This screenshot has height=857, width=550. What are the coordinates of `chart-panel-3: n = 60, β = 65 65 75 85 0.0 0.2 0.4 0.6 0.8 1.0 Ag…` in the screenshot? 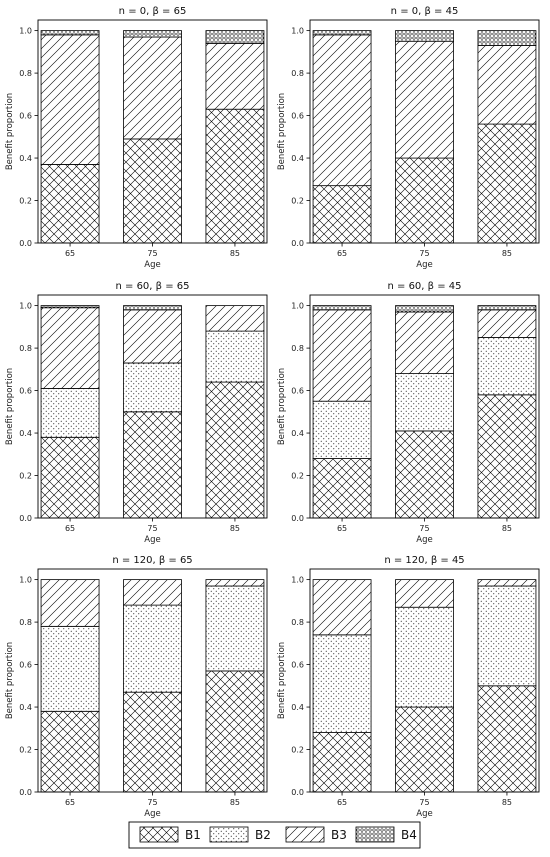 It's located at (136, 413).